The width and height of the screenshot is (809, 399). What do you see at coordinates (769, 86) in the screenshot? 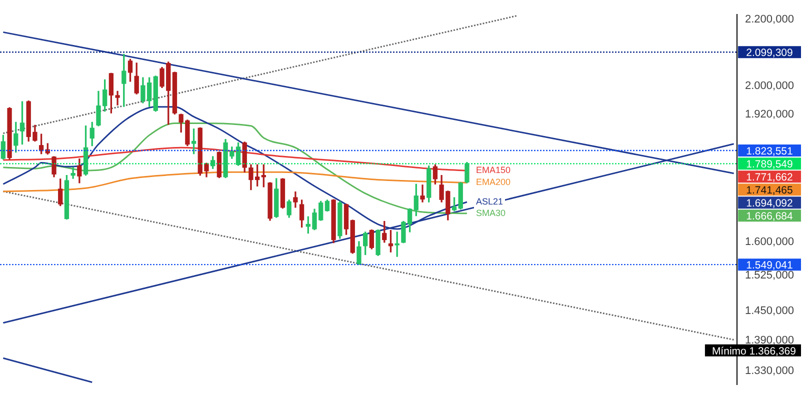
I see `y-tick-label: 2.000,000` at bounding box center [769, 86].